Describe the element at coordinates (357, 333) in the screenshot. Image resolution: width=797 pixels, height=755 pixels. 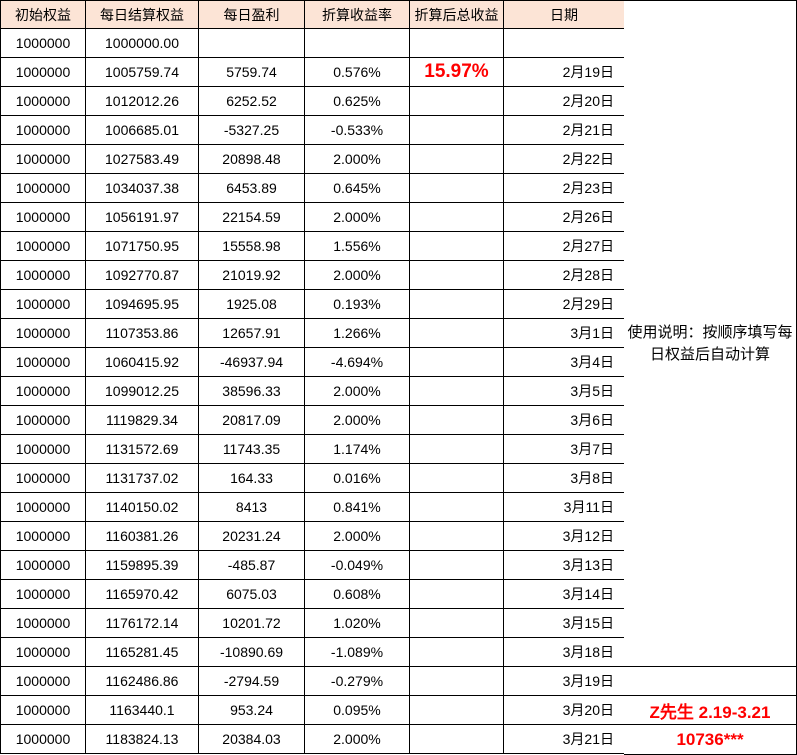
I see `cell-return-rate: 1.266%` at that location.